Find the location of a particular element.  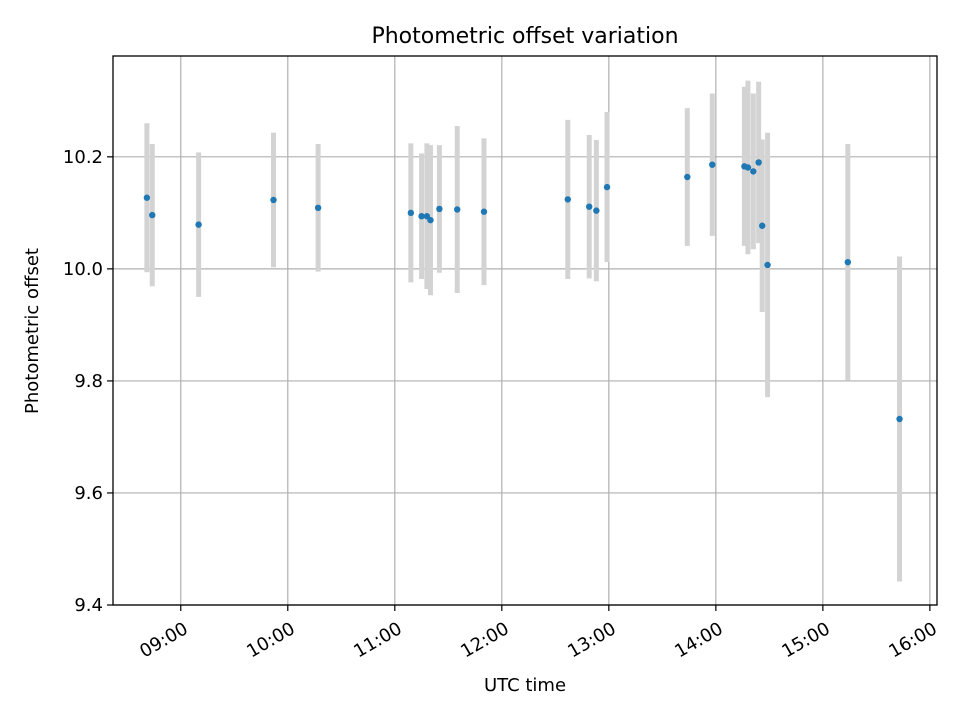

y-tick-label: 10.0 is located at coordinates (83, 269).